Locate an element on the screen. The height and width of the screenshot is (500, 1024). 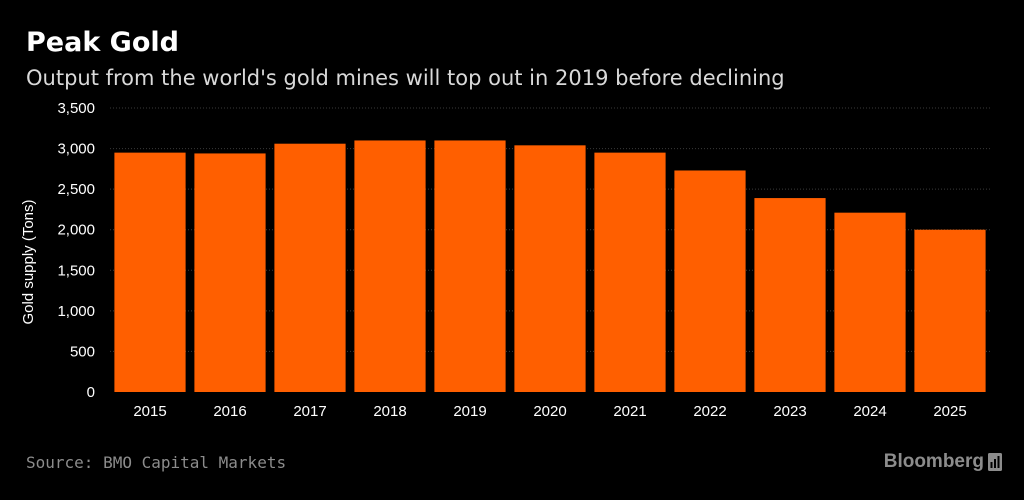
x-tick-label: 2020 is located at coordinates (549, 411).